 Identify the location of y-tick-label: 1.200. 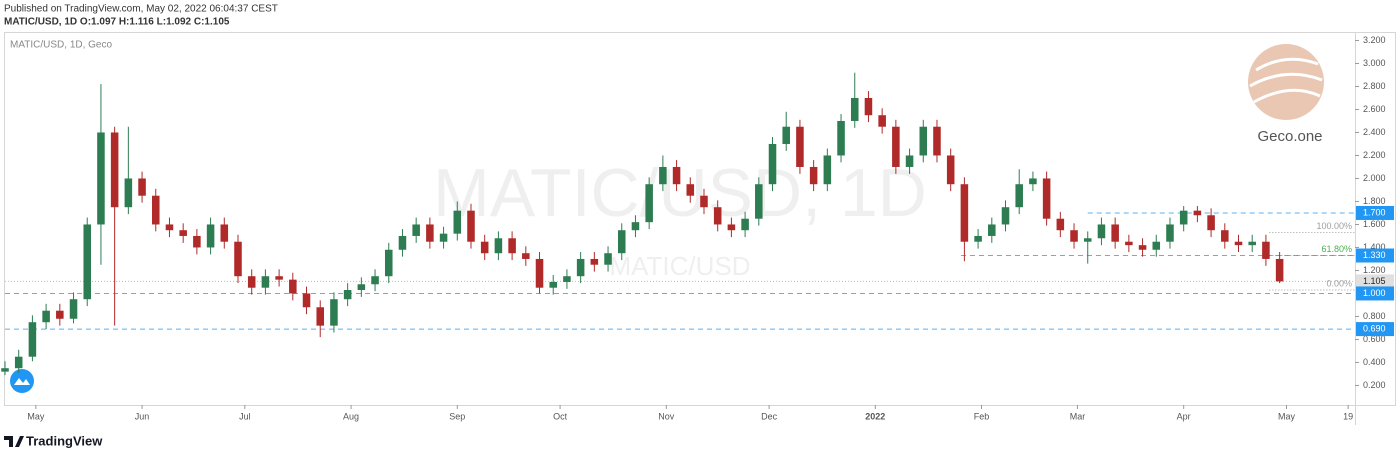
(1374, 270).